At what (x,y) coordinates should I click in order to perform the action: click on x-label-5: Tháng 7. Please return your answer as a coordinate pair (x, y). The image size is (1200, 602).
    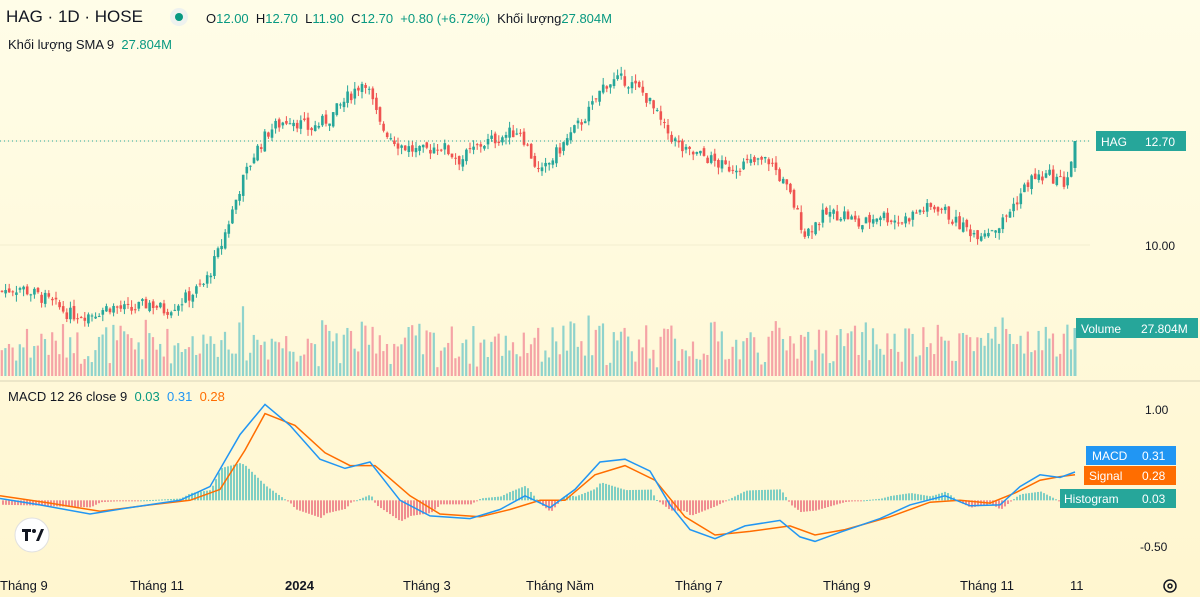
    Looking at the image, I should click on (699, 585).